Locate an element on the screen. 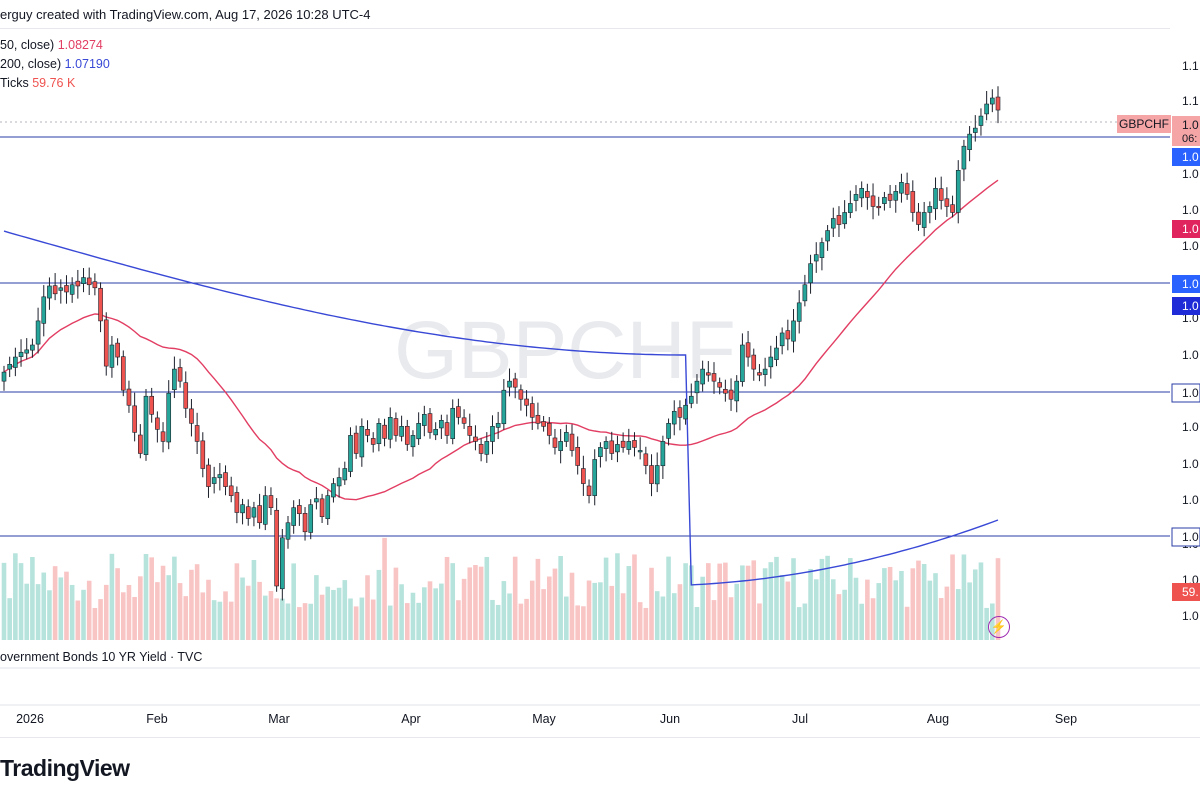  ma200-legend-row: 200, close) 1.07190 is located at coordinates (55, 64).